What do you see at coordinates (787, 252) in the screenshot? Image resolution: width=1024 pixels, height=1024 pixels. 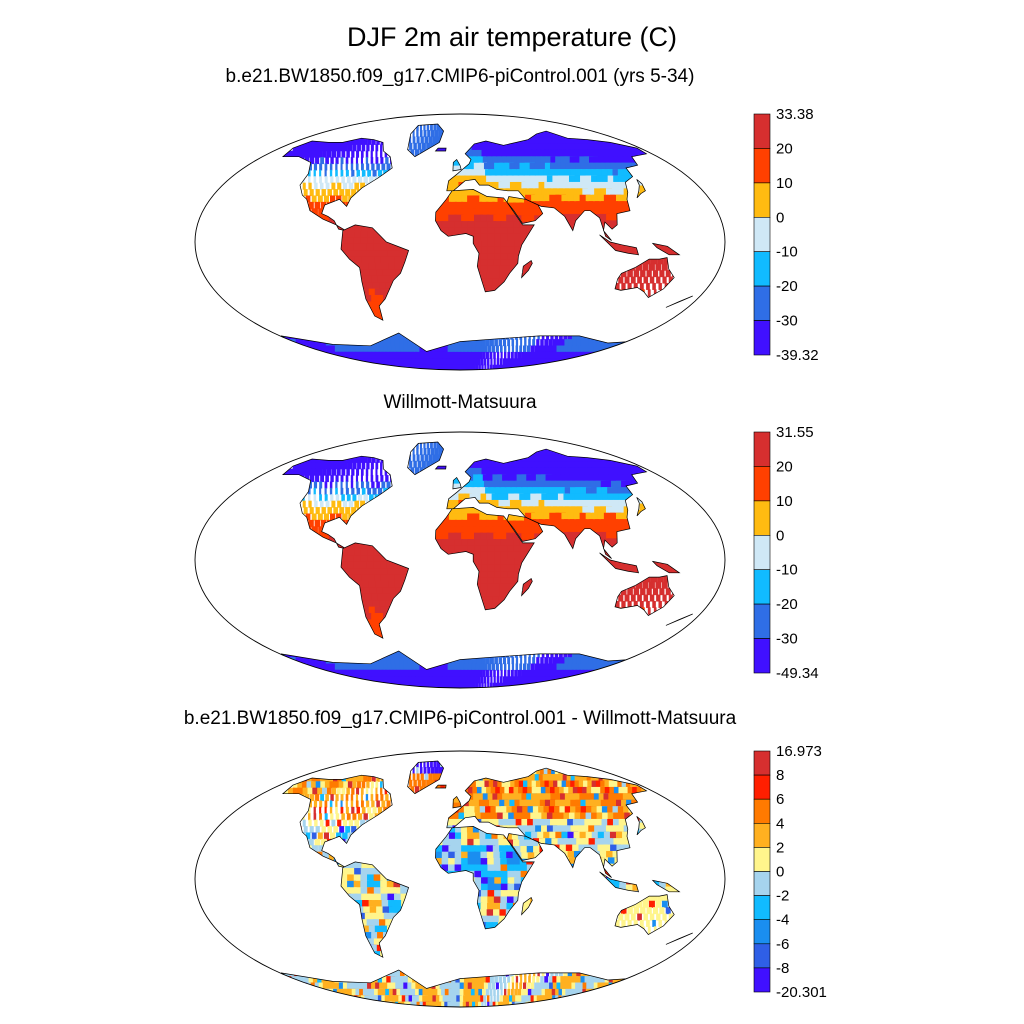 I see `colorbar-label: -10` at bounding box center [787, 252].